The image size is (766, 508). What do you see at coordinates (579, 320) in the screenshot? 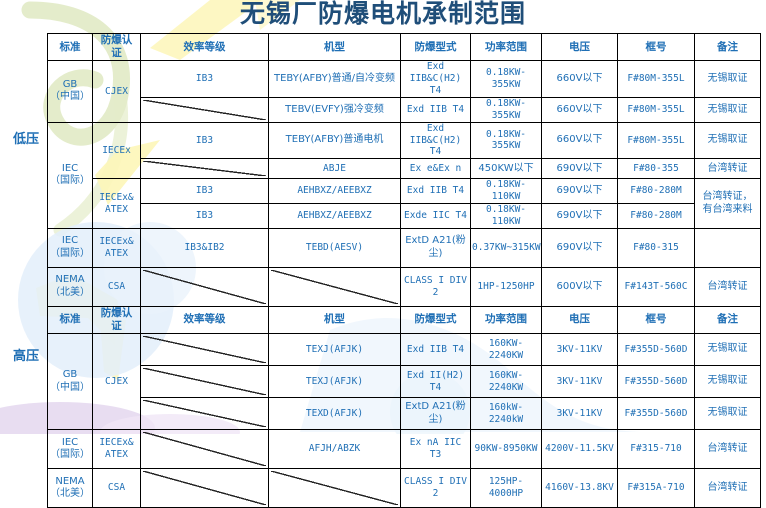
I see `col-header-voltage: 电压` at bounding box center [579, 320].